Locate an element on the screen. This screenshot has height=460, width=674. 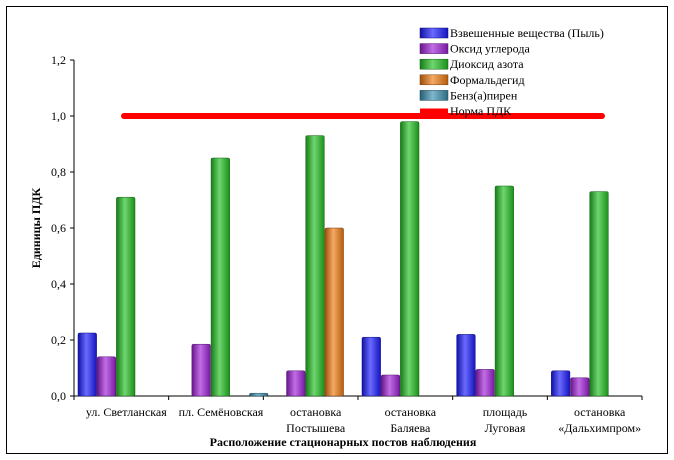
legend-label: Диоксид азота is located at coordinates (487, 64).